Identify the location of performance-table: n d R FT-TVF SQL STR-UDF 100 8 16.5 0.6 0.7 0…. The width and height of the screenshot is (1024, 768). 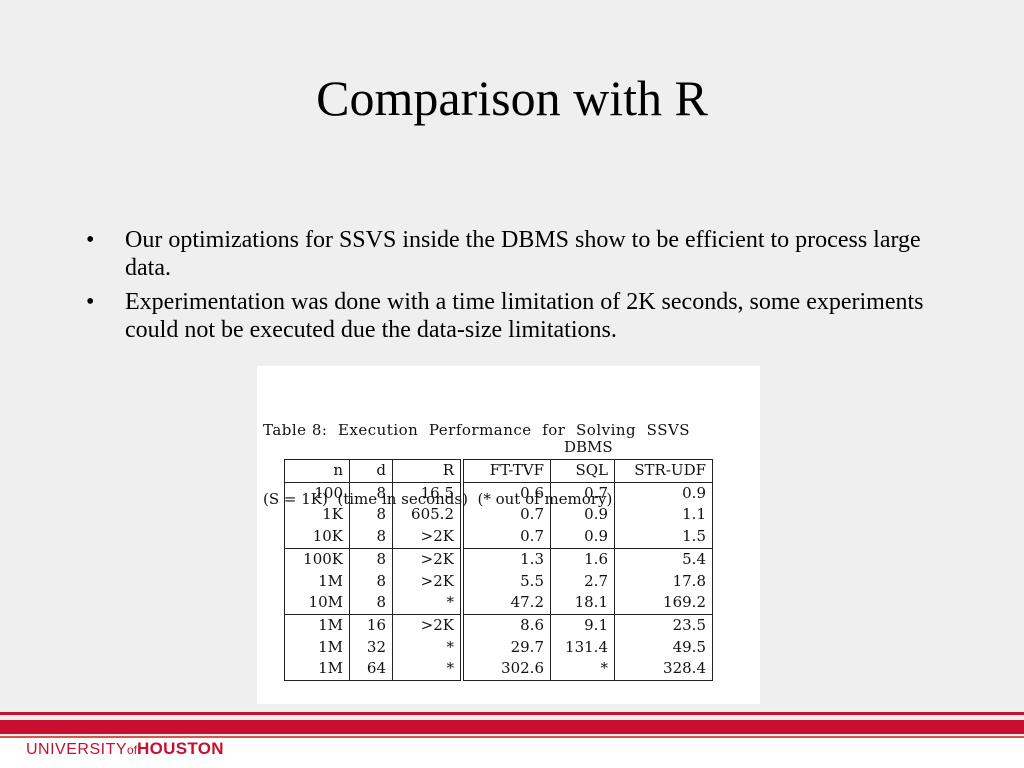
(498, 570).